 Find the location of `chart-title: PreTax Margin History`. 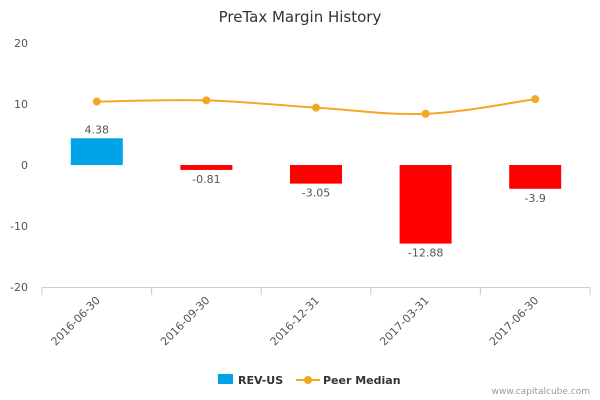

chart-title: PreTax Margin History is located at coordinates (300, 17).